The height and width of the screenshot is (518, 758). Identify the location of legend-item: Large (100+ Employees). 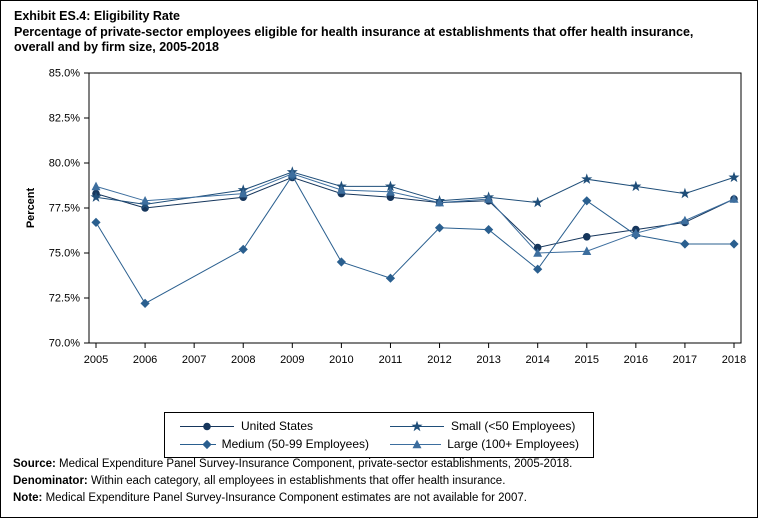
(484, 444).